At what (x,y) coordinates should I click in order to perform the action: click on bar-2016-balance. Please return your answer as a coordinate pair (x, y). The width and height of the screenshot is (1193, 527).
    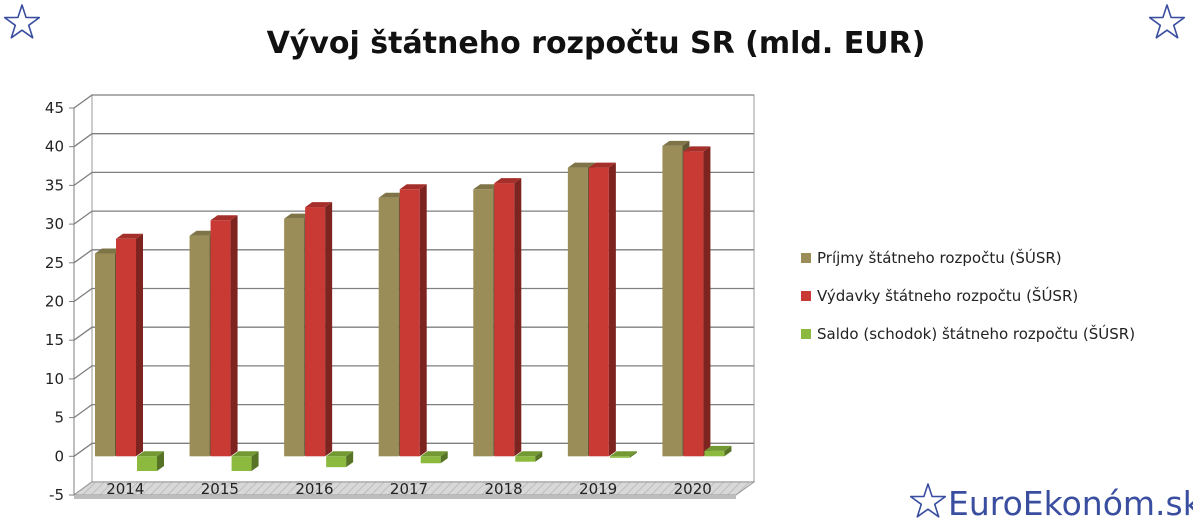
    Looking at the image, I should click on (340, 459).